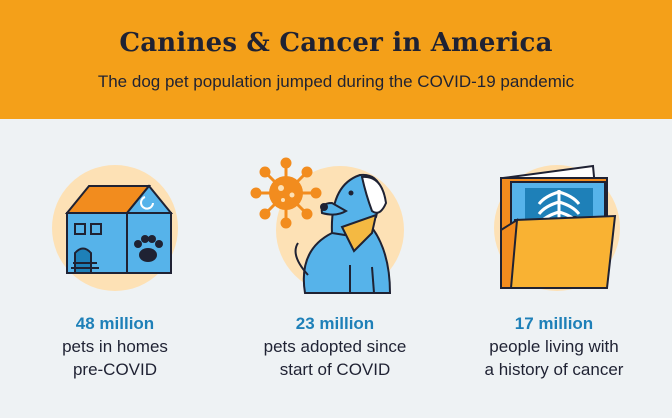 This screenshot has height=418, width=672. I want to click on stat-number: 23 million, so click(335, 323).